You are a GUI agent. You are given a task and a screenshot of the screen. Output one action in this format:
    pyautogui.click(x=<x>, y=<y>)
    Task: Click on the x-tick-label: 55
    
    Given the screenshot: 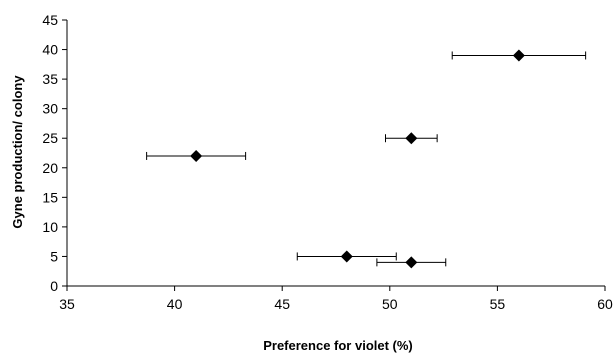 What is the action you would take?
    pyautogui.click(x=498, y=304)
    